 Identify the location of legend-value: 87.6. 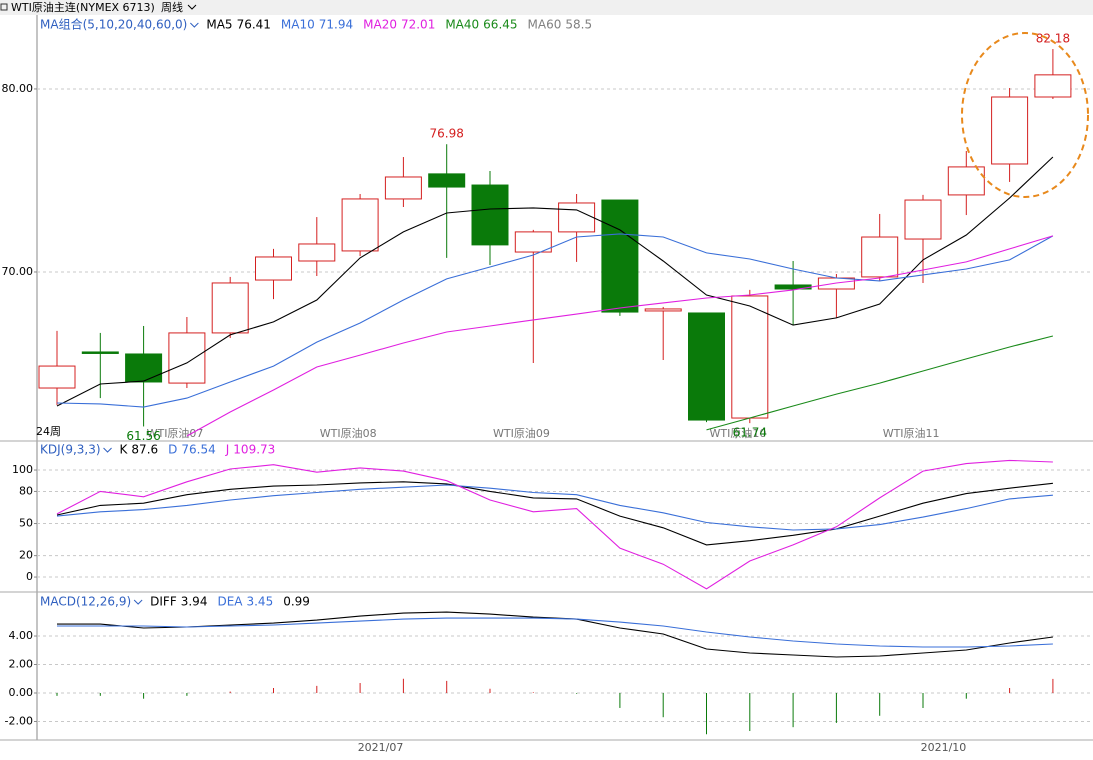
(144, 450).